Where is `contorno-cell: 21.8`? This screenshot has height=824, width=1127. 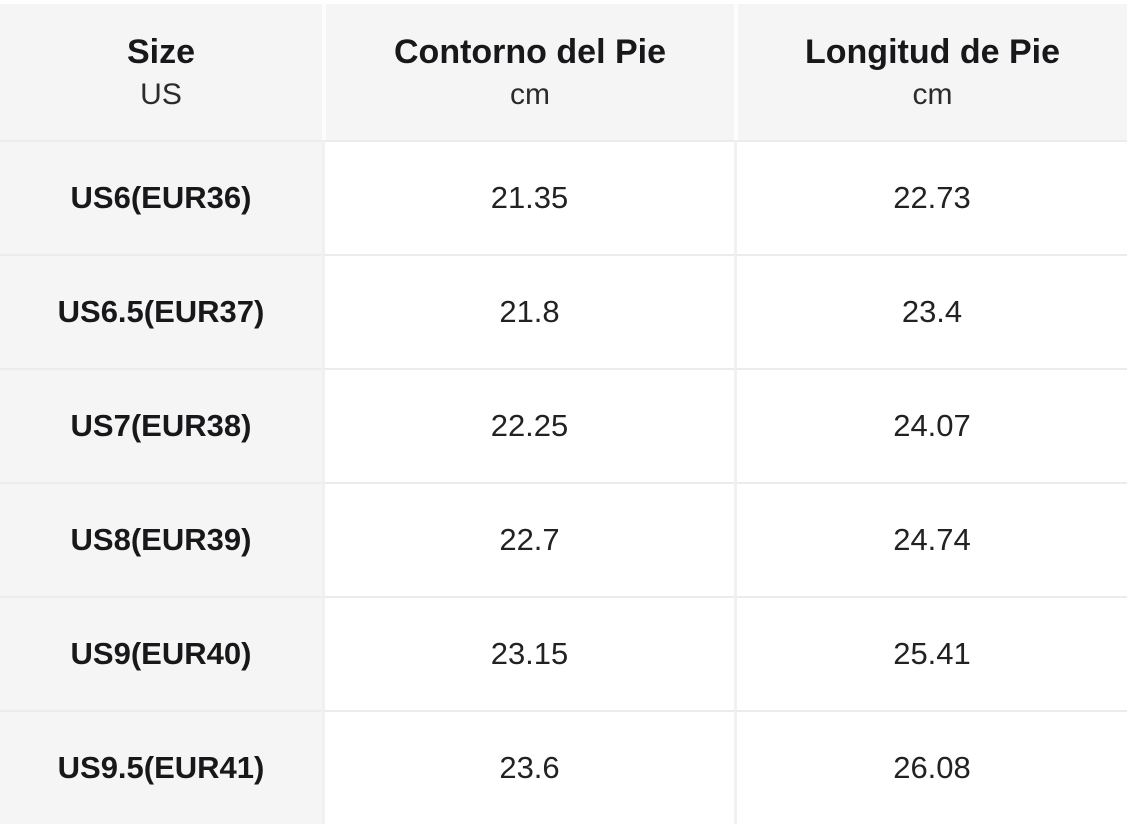
contorno-cell: 21.8 is located at coordinates (528, 311).